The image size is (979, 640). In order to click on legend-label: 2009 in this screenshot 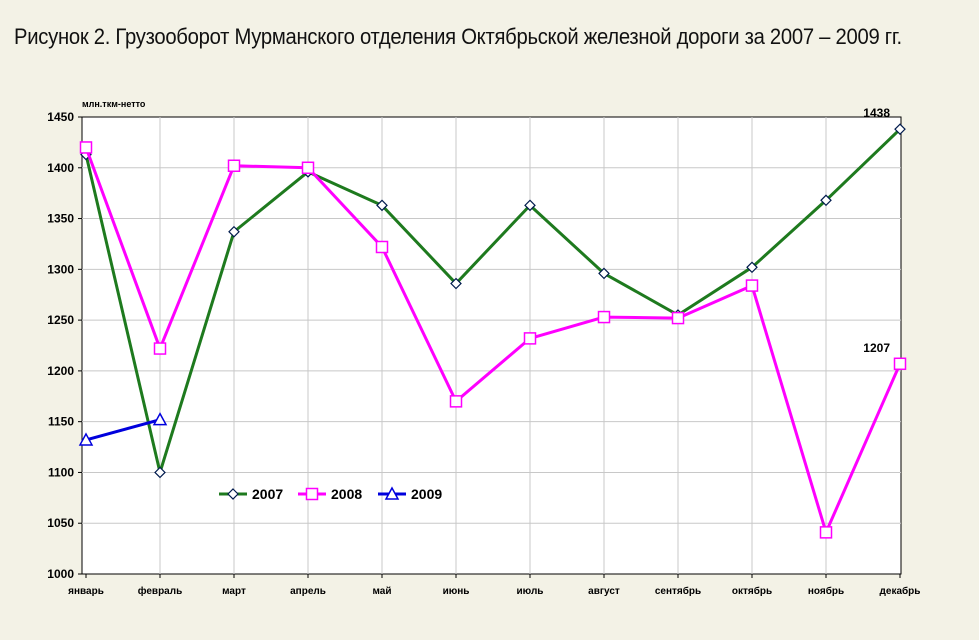, I will do `click(426, 494)`.